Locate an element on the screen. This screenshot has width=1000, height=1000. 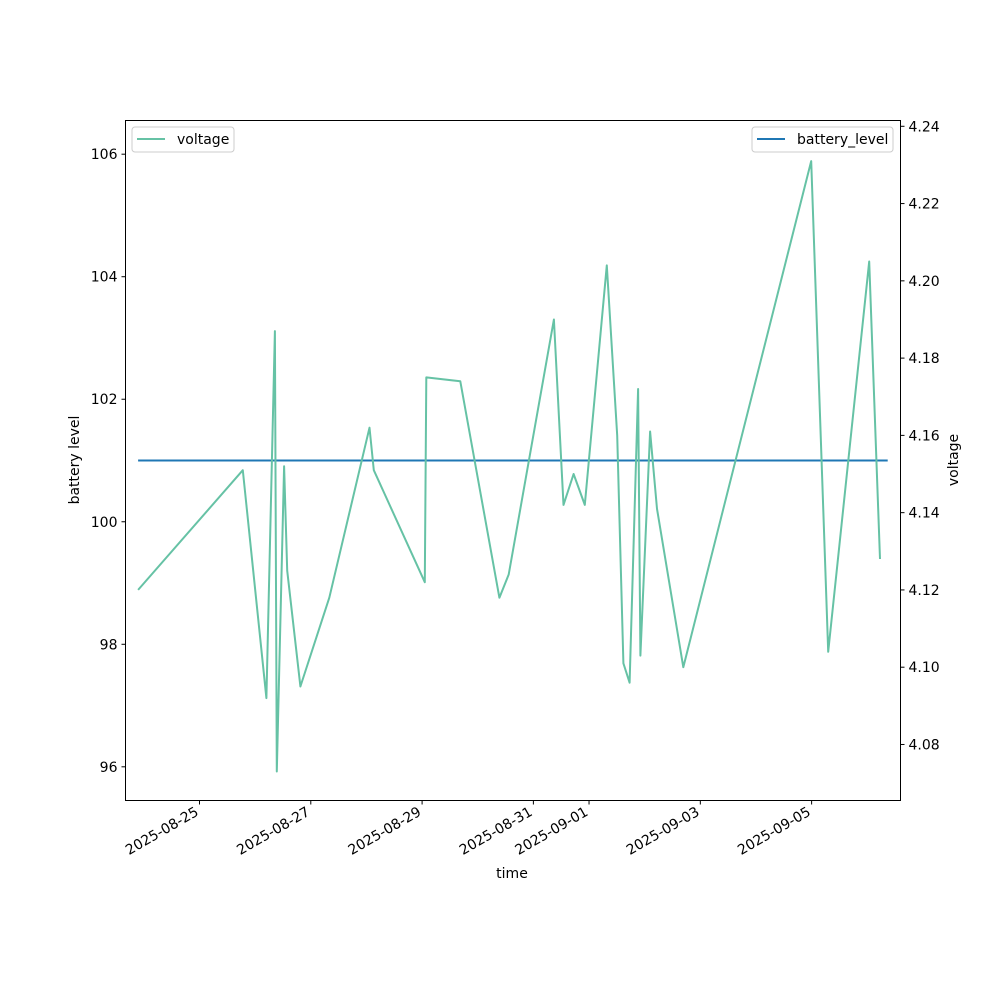
y-right-tick-label: 4.22 is located at coordinates (924, 205).